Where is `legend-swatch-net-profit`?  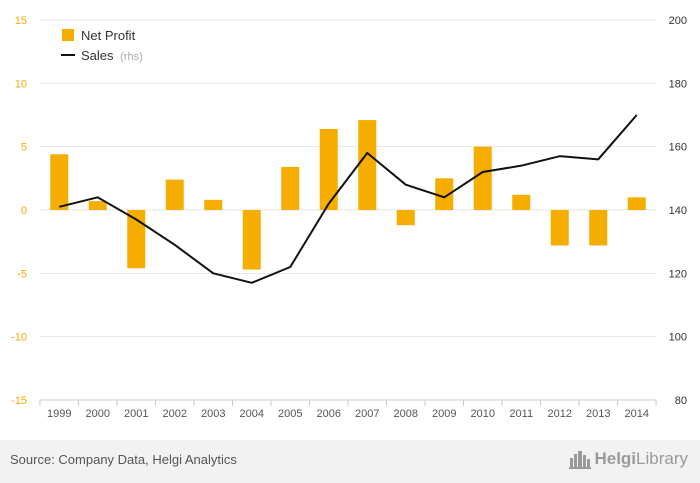
legend-swatch-net-profit is located at coordinates (68, 35).